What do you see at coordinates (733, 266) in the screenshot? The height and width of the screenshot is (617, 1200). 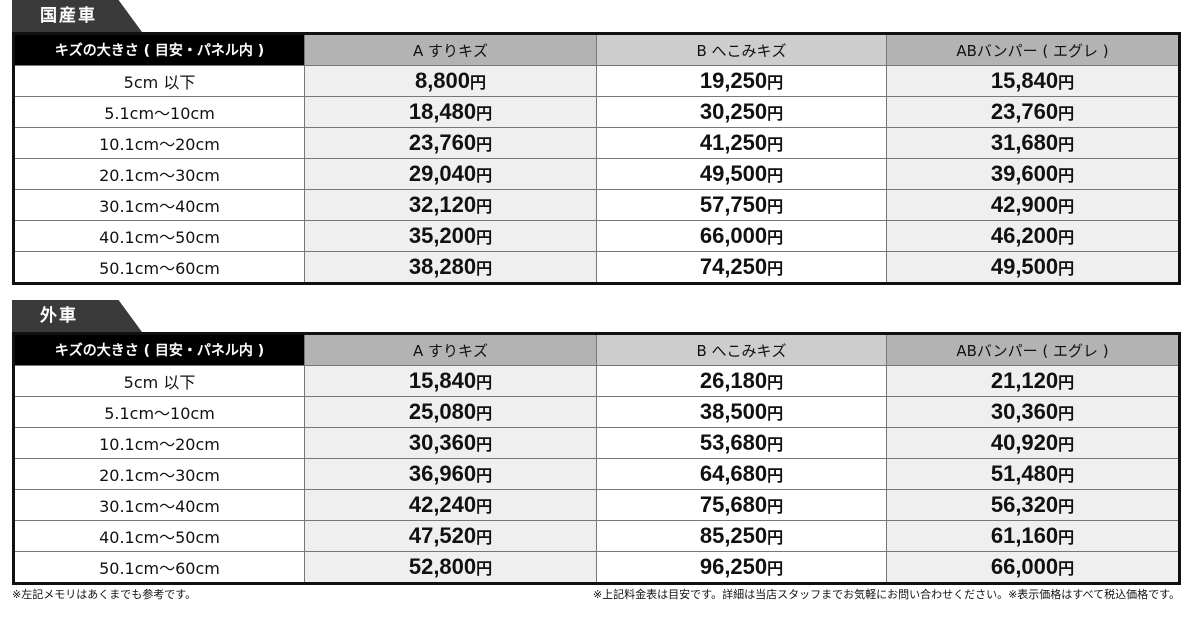 I see `price-value: 74,250` at bounding box center [733, 266].